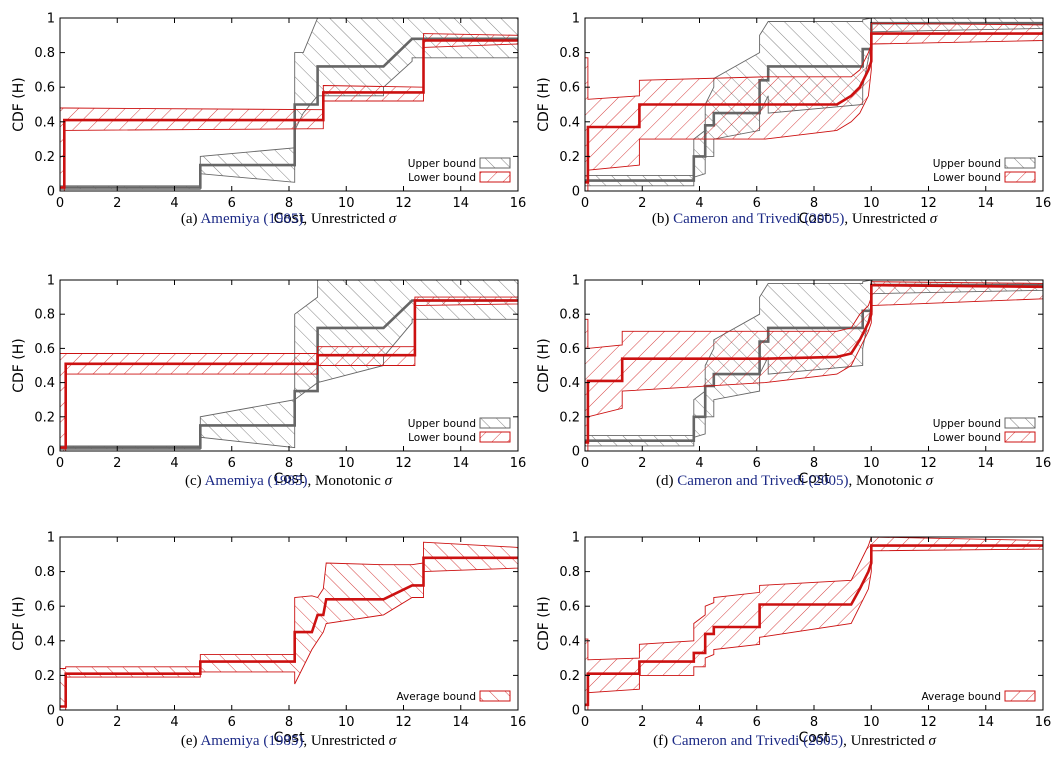 The height and width of the screenshot is (776, 1059). I want to click on legend-label: Upper bound, so click(967, 424).